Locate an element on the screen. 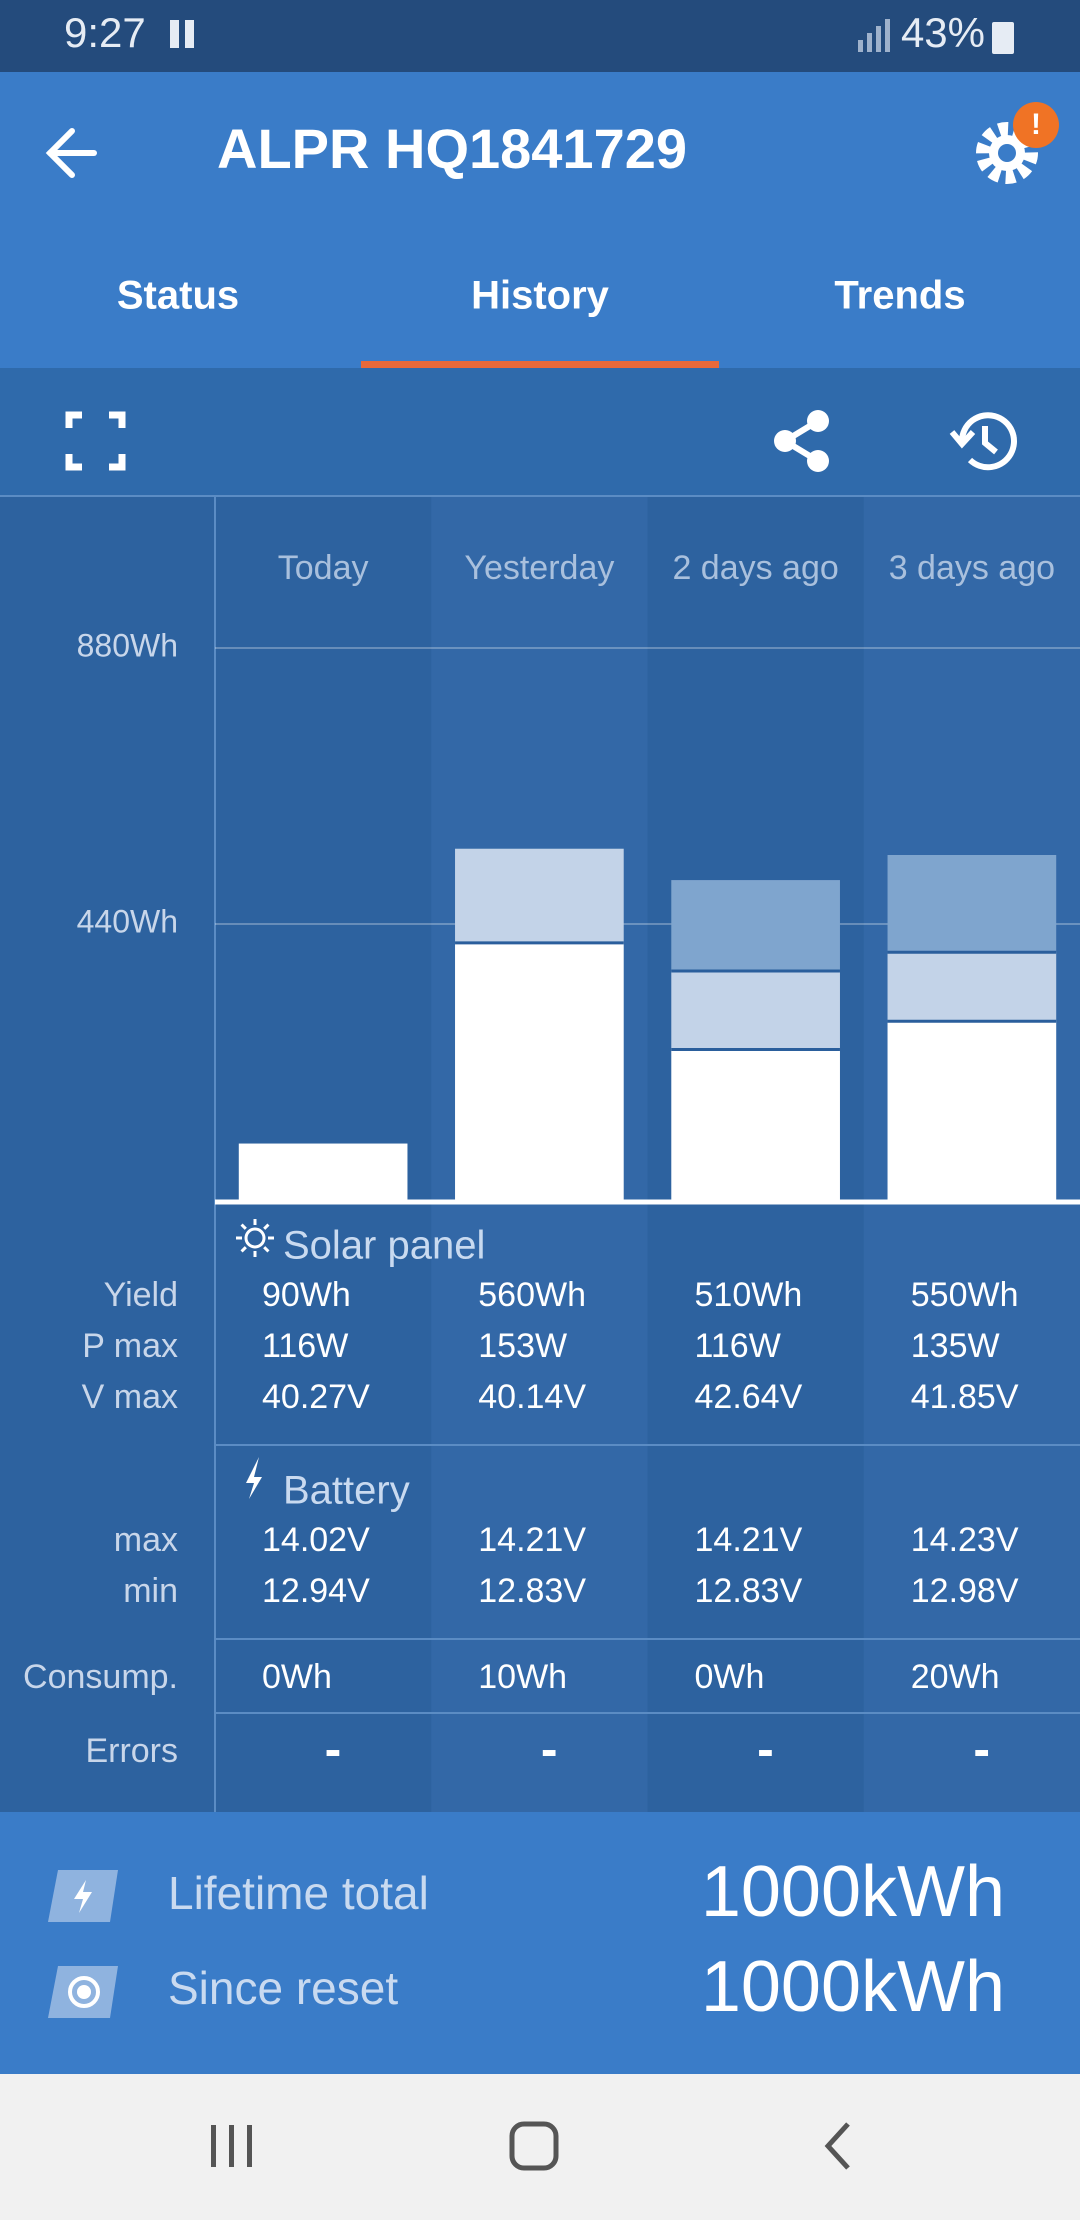  row-label: Consump. is located at coordinates (100, 1677).